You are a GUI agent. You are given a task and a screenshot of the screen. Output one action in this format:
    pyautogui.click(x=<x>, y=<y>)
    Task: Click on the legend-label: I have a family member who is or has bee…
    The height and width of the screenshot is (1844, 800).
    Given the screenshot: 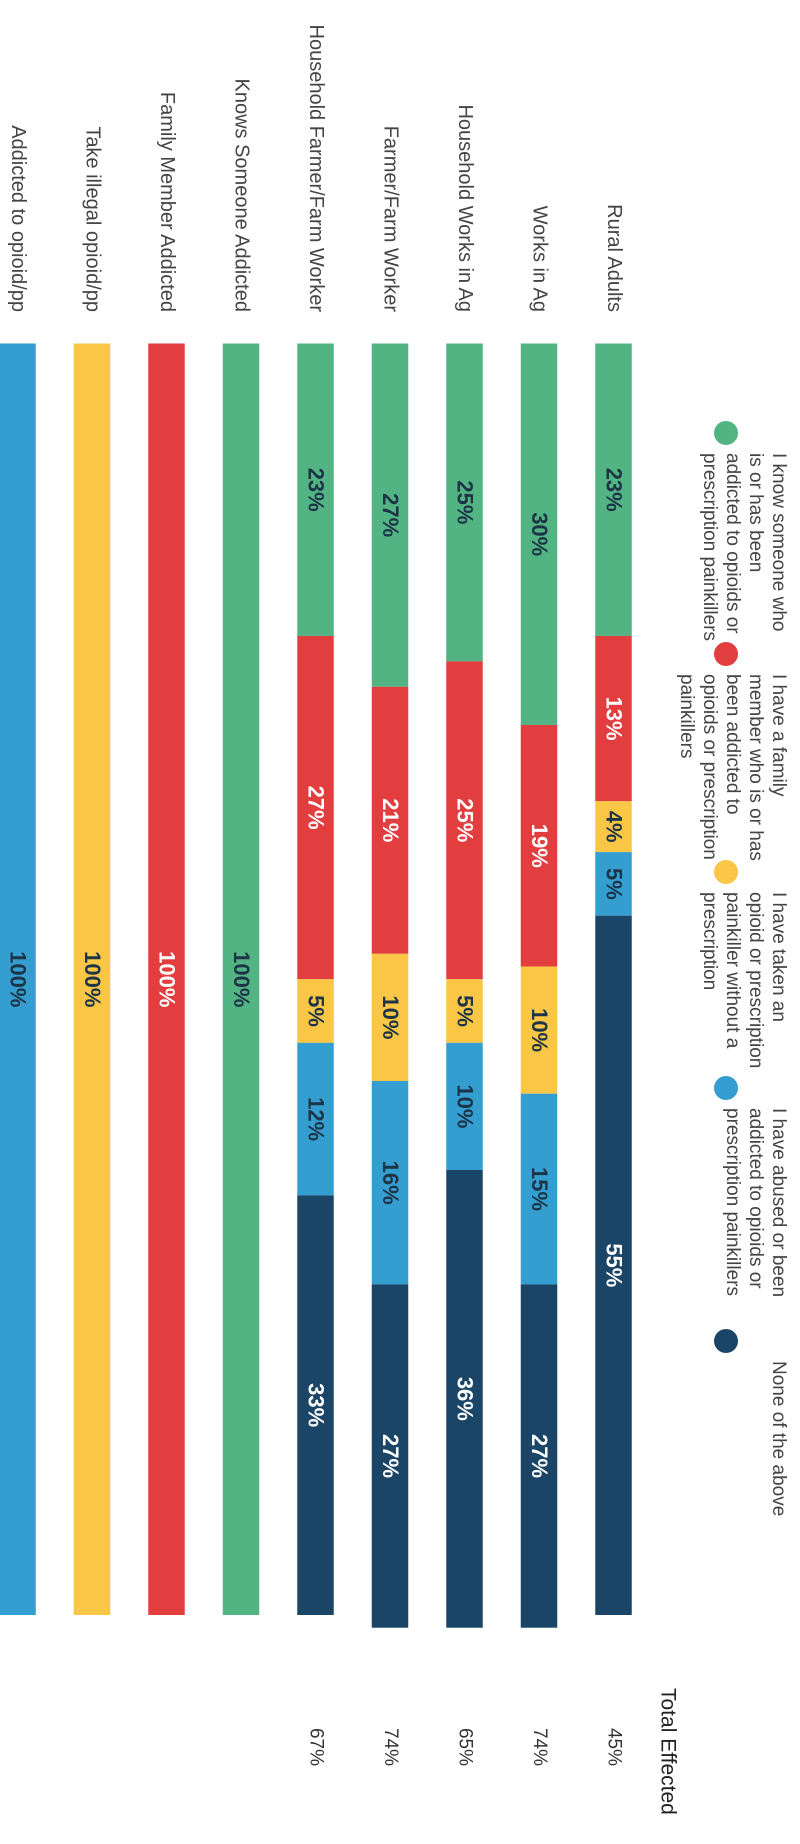 What is the action you would take?
    pyautogui.click(x=732, y=767)
    